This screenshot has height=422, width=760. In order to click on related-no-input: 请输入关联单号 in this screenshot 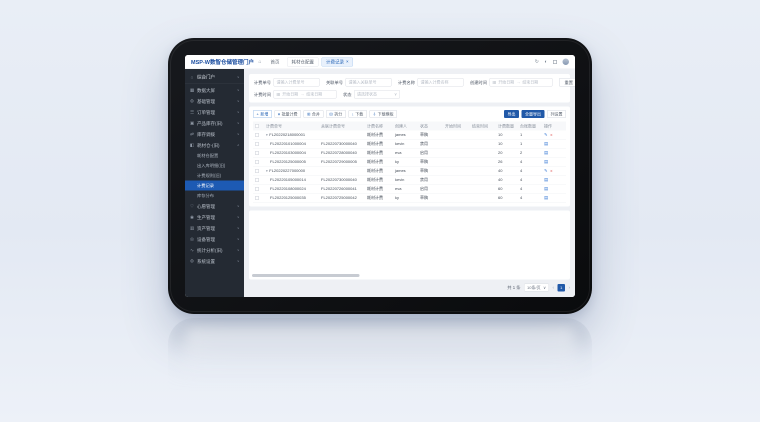, I will do `click(368, 82)`.